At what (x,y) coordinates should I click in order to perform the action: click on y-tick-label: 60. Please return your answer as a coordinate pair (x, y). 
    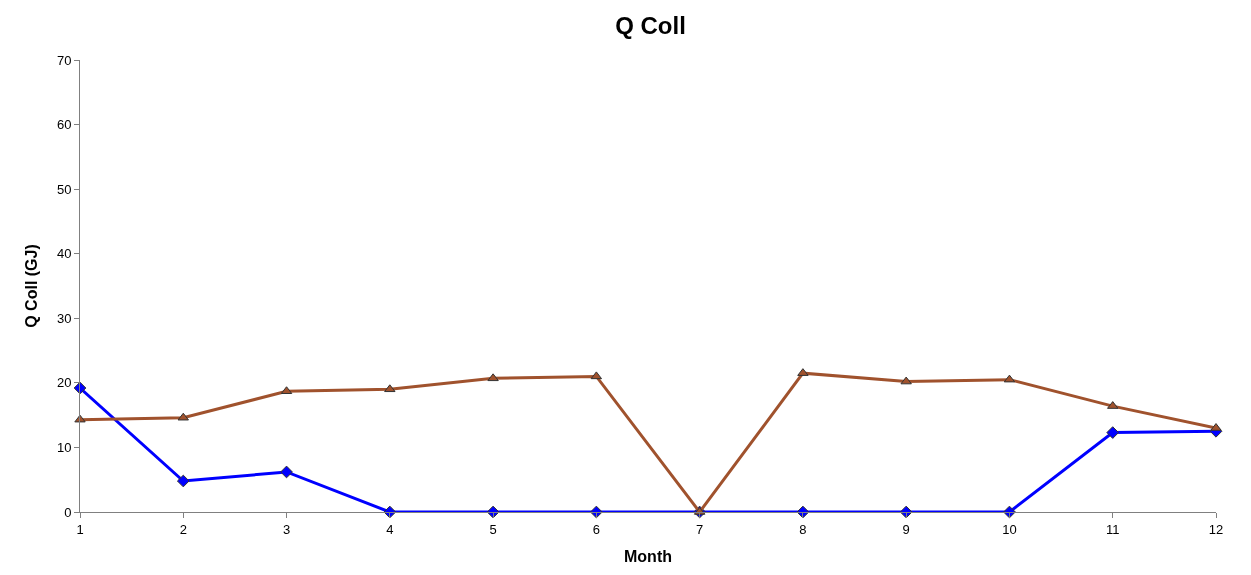
    Looking at the image, I should click on (64, 125).